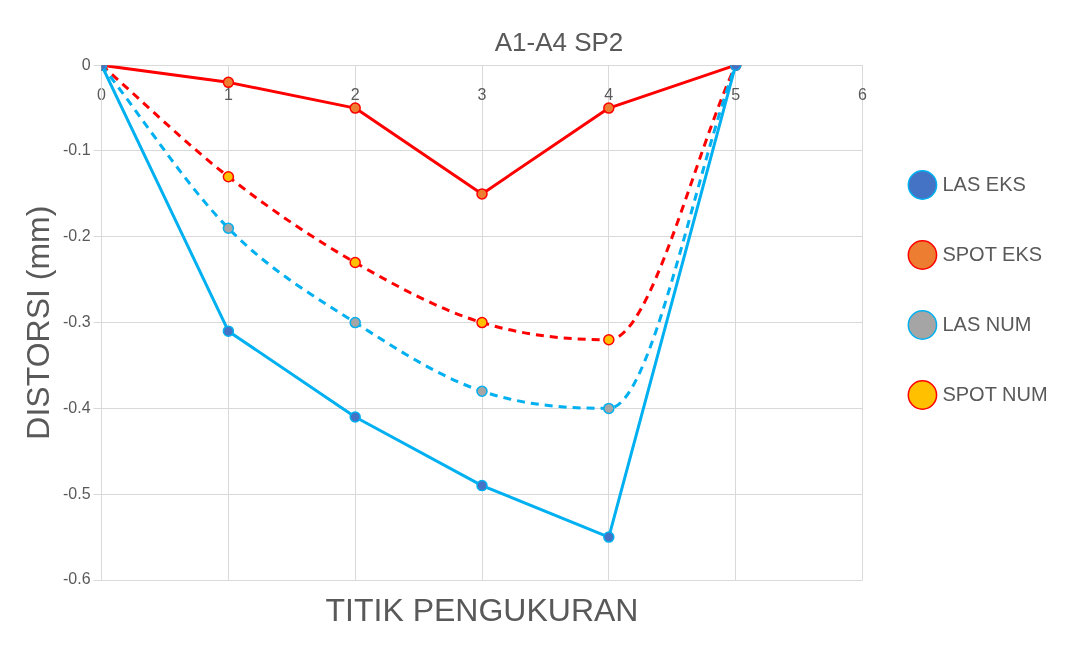 The image size is (1078, 650). I want to click on y-tick-label: -0.5, so click(76, 493).